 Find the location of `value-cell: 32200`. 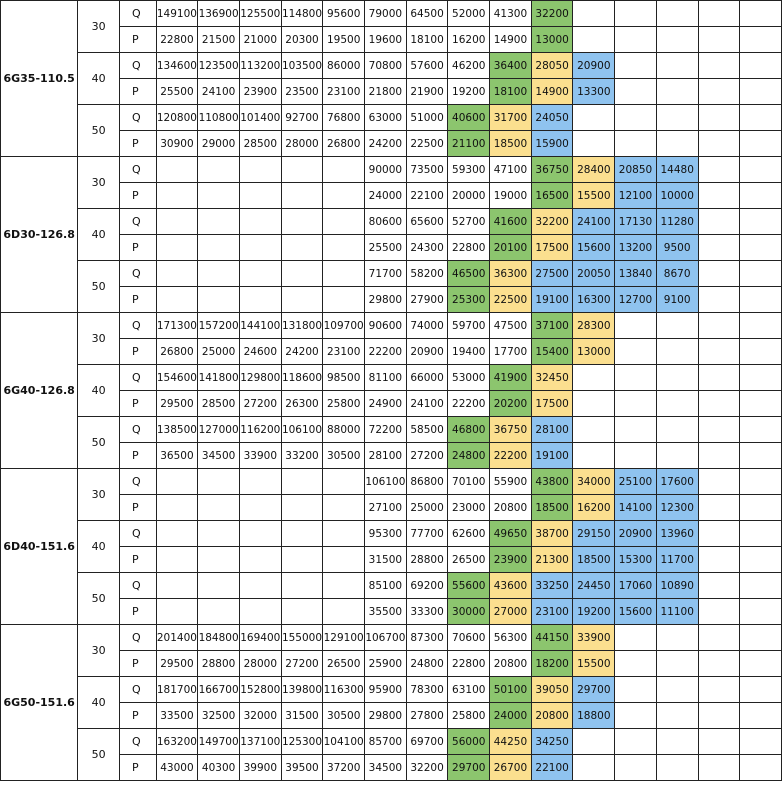

value-cell: 32200 is located at coordinates (552, 221).